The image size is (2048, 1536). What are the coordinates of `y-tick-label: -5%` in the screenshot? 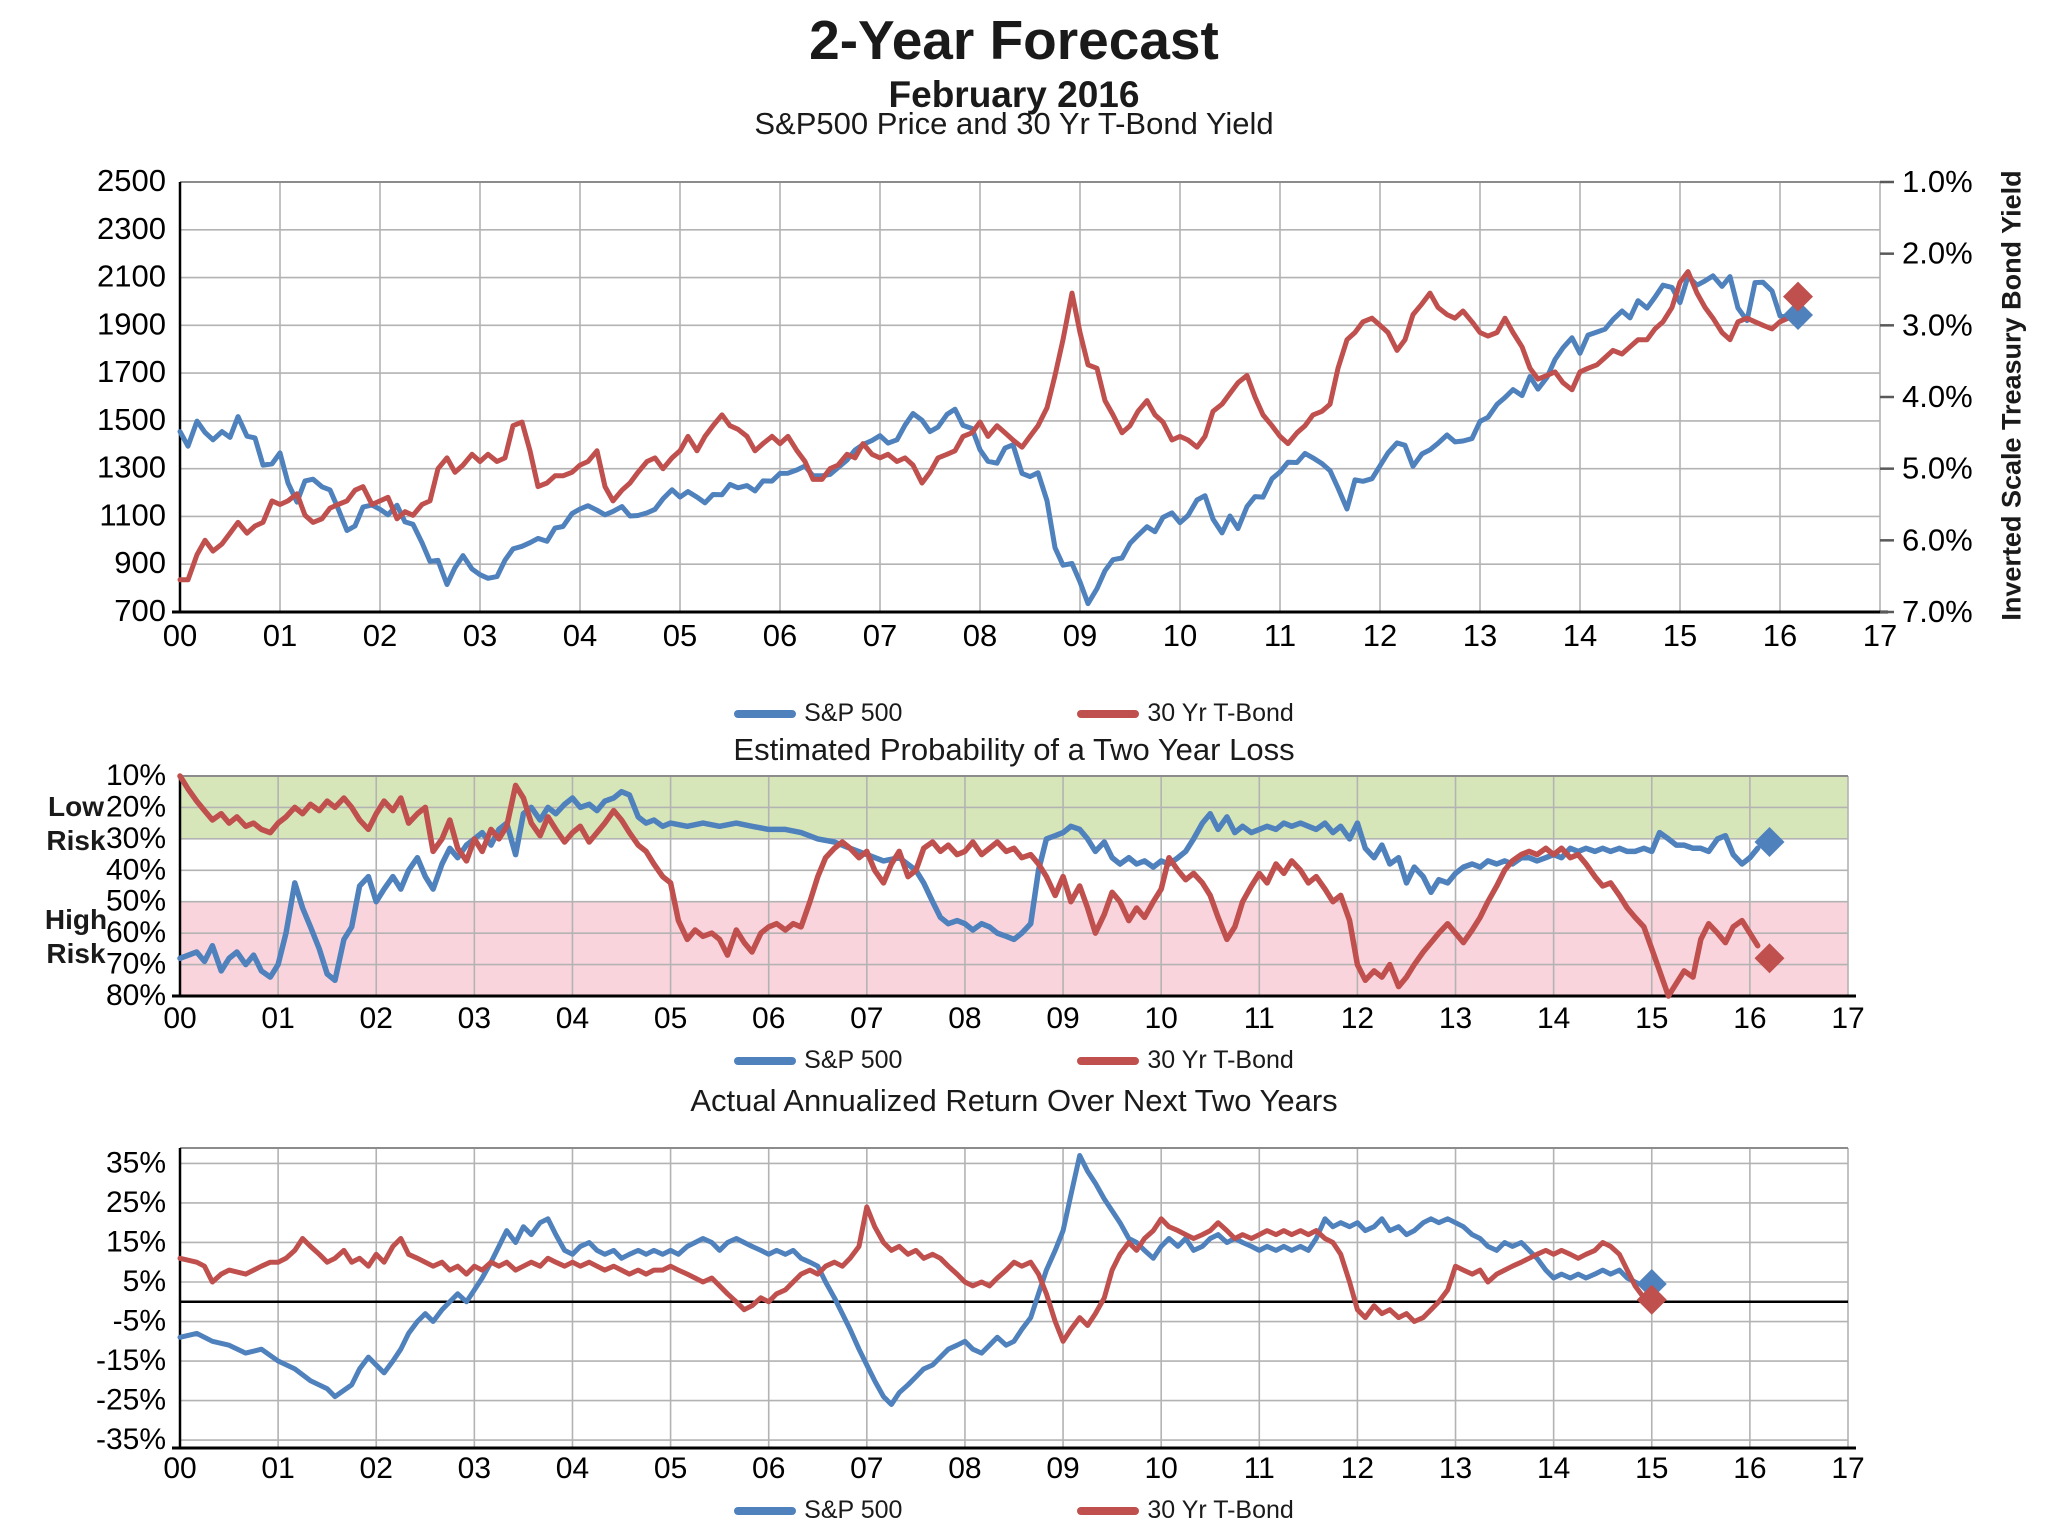 It's located at (139, 1321).